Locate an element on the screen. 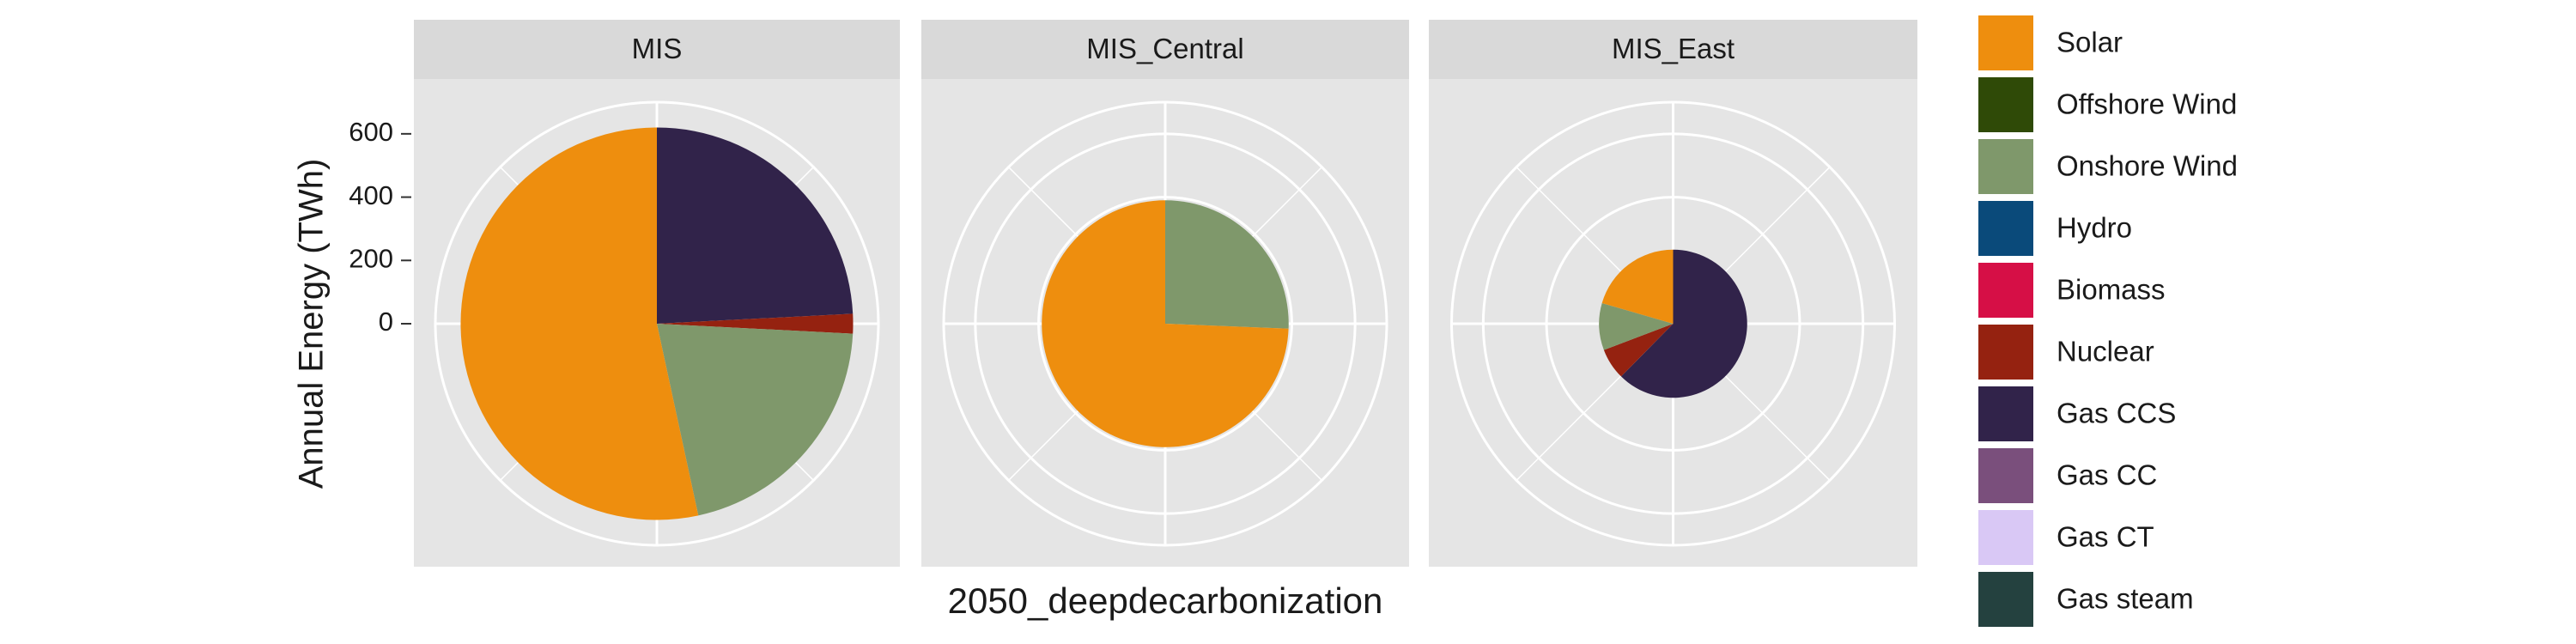  legend-label: Nuclear is located at coordinates (2105, 352).